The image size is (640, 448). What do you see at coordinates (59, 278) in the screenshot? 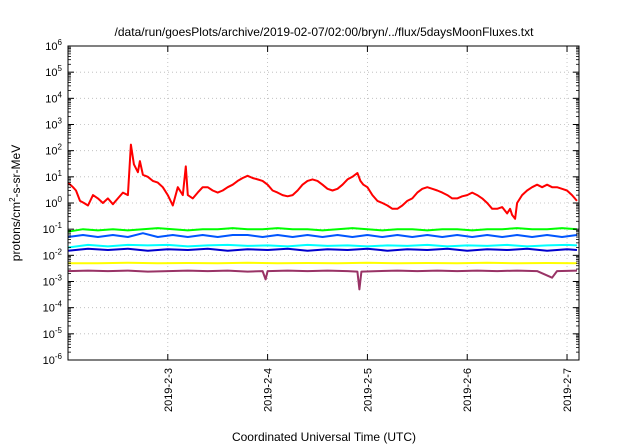
I see `y-tick-exponent: -3` at bounding box center [59, 278].